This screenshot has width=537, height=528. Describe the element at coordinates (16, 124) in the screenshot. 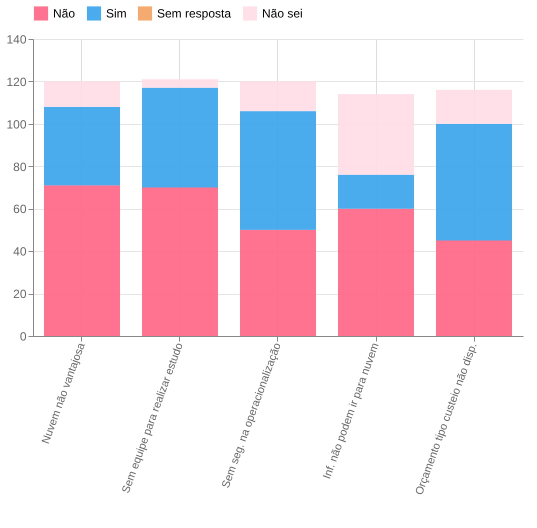

I see `y-tick-label: 100` at that location.